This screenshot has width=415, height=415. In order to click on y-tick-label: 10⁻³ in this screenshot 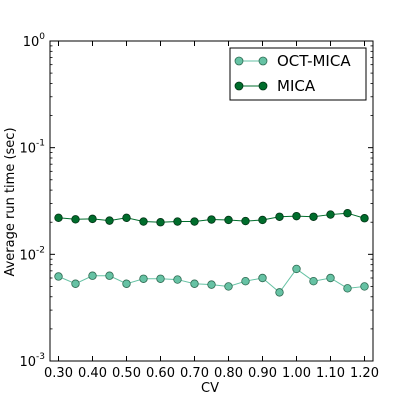, I will do `click(32, 361)`.